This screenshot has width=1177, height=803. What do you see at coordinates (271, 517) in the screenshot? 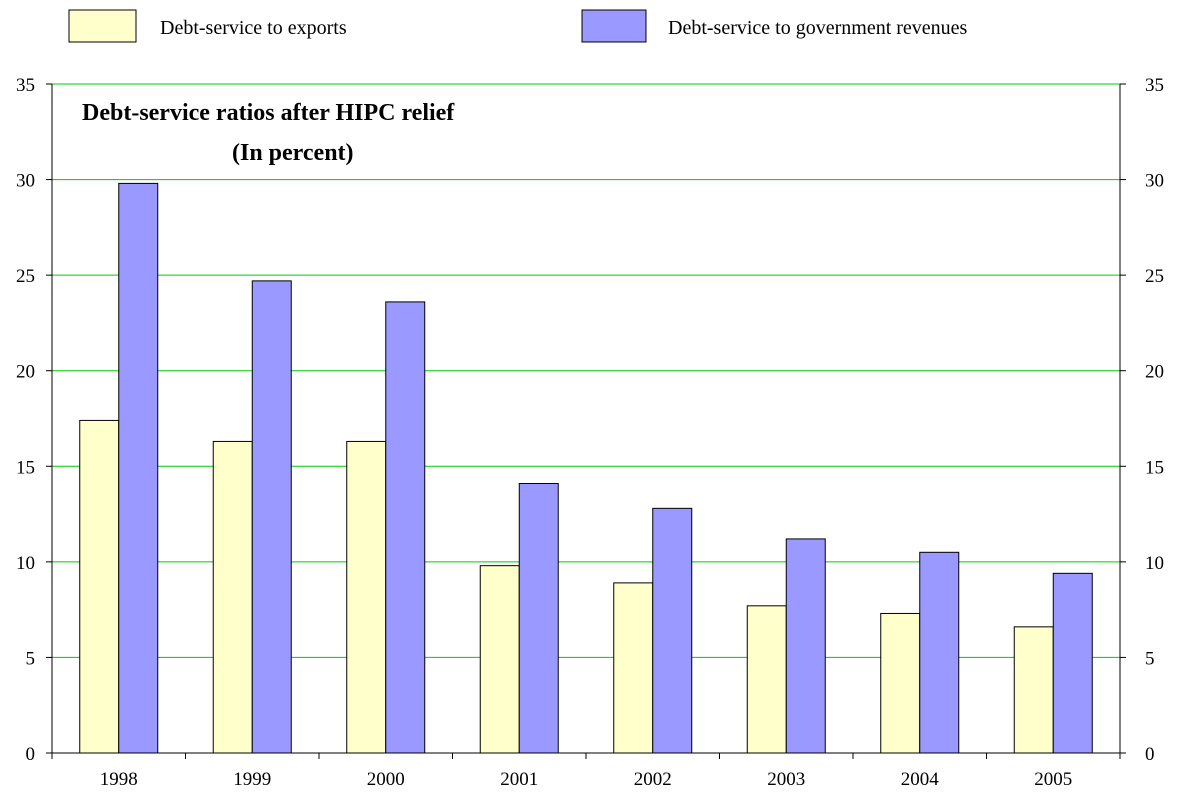
I see `bar-revenues-1999` at bounding box center [271, 517].